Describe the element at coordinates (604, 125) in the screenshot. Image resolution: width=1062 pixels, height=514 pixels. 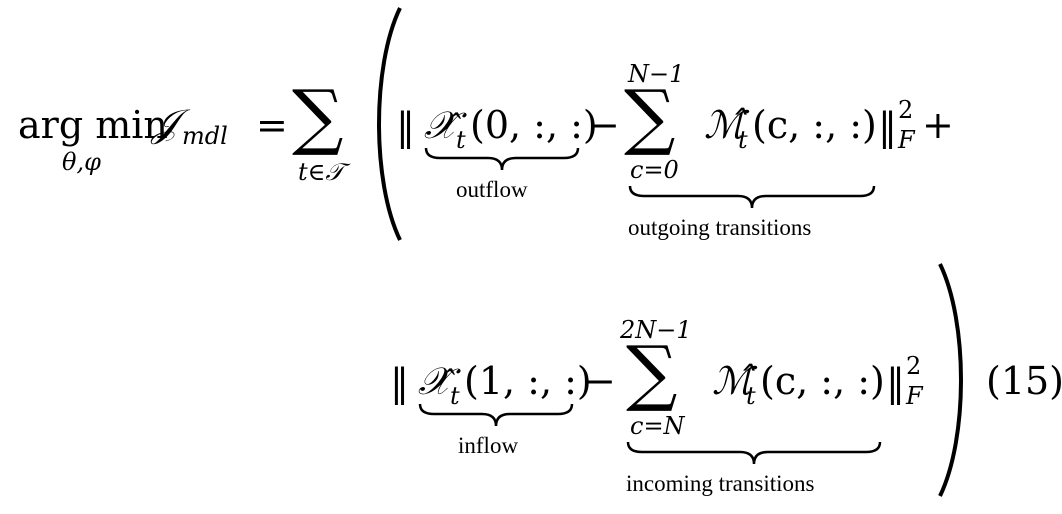
I see `minus-1: −` at that location.